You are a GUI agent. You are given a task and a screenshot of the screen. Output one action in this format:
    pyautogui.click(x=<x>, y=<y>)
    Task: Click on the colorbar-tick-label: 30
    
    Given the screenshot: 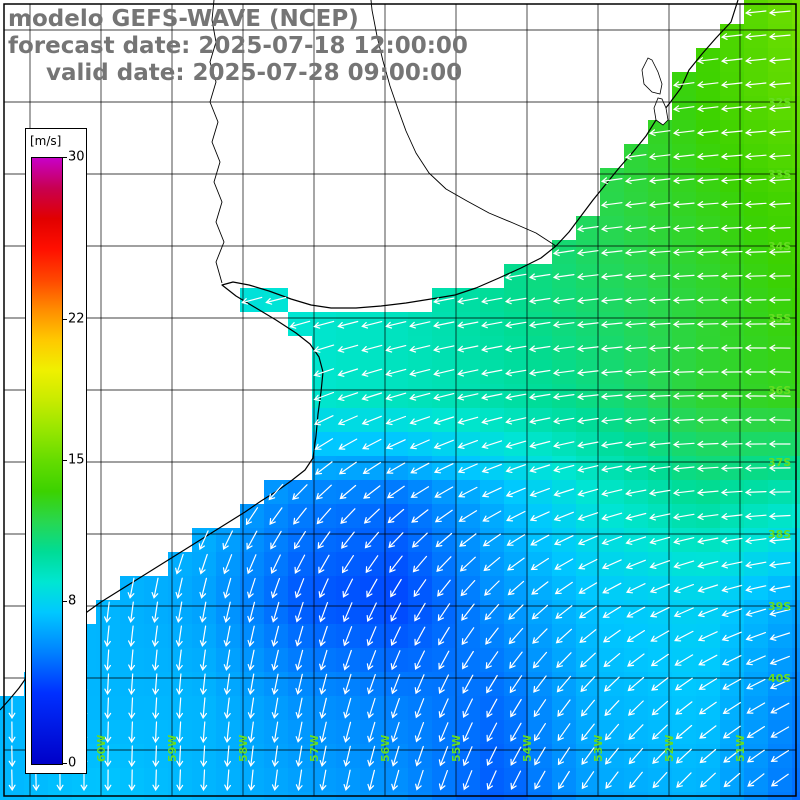 What is the action you would take?
    pyautogui.click(x=76, y=157)
    